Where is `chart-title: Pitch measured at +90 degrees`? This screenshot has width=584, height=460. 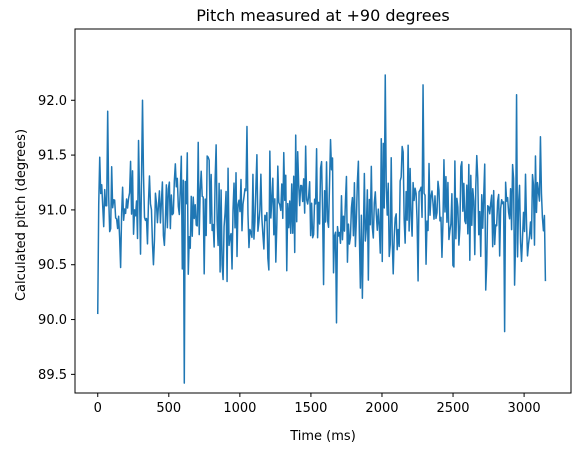
chart-title: Pitch measured at +90 degrees is located at coordinates (322, 15).